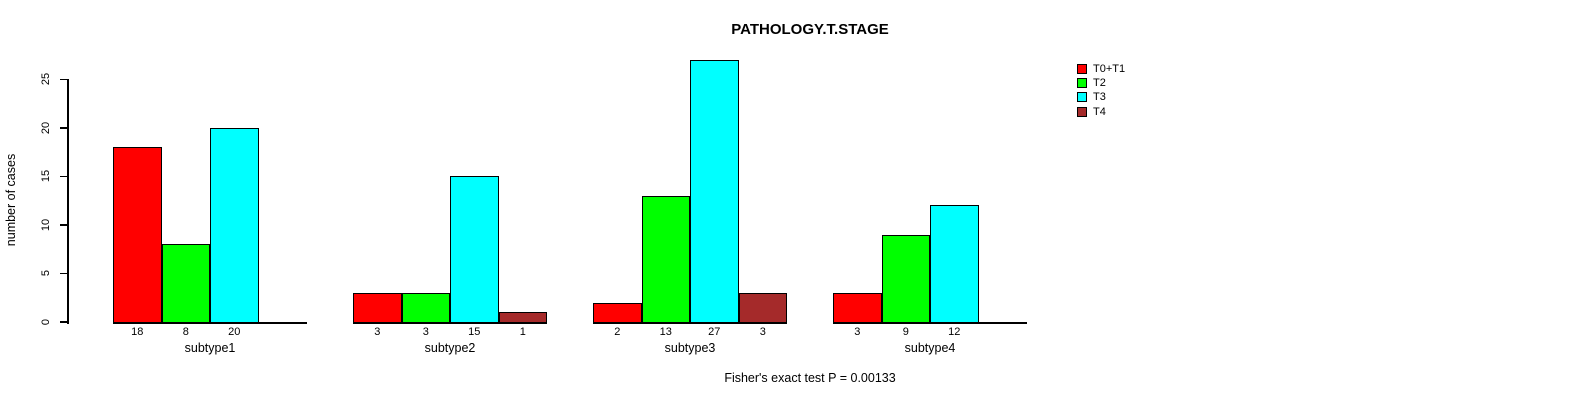 This screenshot has width=1590, height=400. I want to click on bar-value-label: 2, so click(617, 332).